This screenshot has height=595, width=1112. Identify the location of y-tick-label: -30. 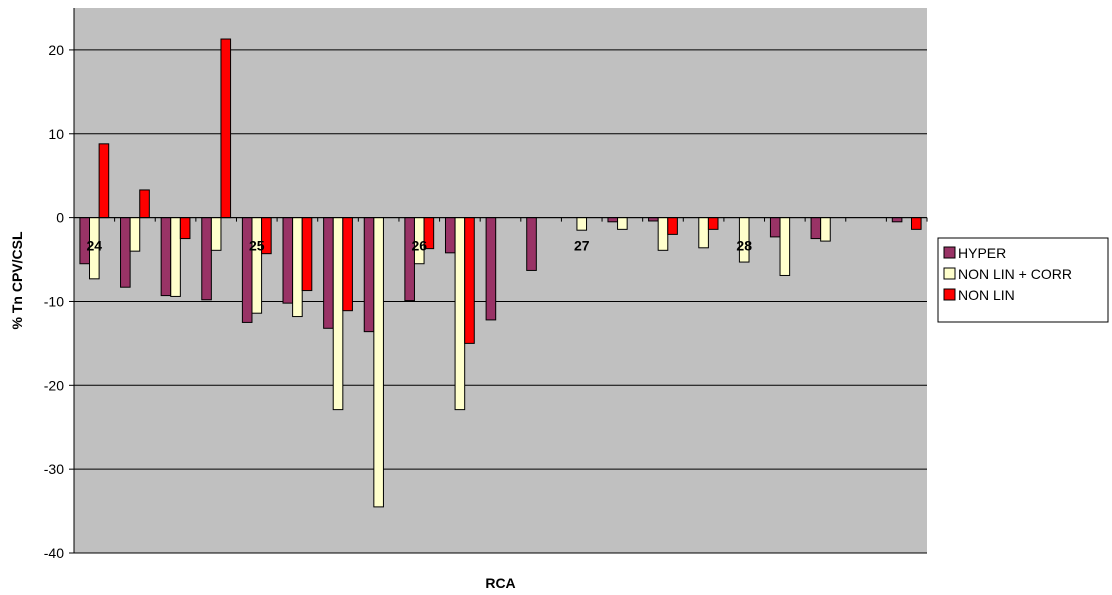
(54, 469).